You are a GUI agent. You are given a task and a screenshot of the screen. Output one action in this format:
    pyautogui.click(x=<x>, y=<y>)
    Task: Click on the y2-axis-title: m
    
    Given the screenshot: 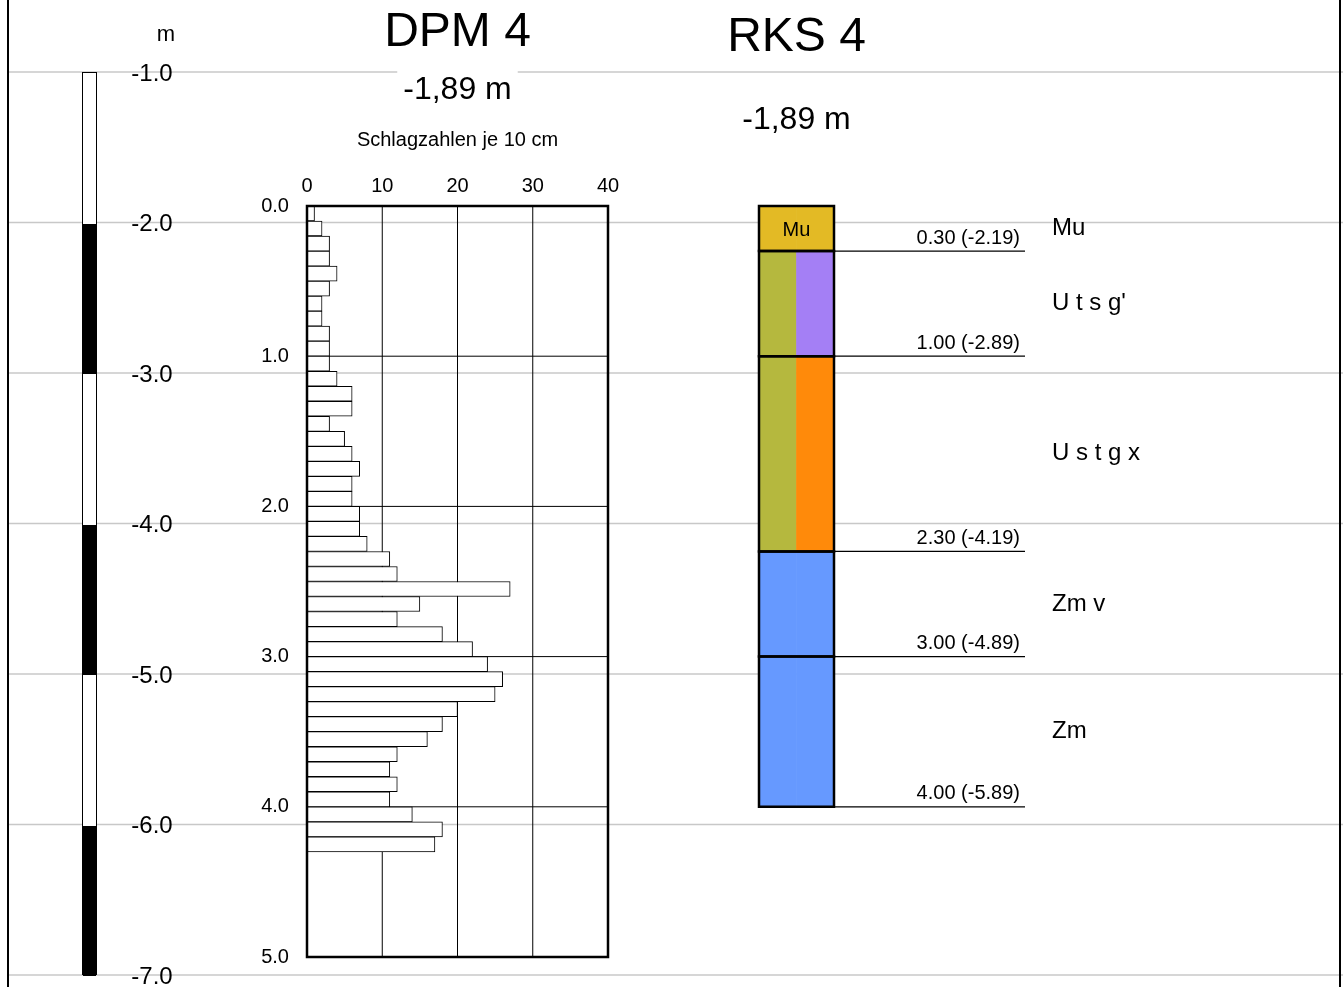 What is the action you would take?
    pyautogui.click(x=166, y=34)
    